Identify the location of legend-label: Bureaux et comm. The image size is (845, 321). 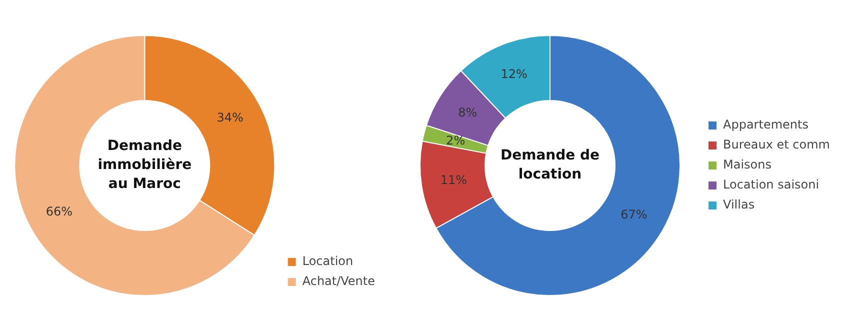
(776, 145).